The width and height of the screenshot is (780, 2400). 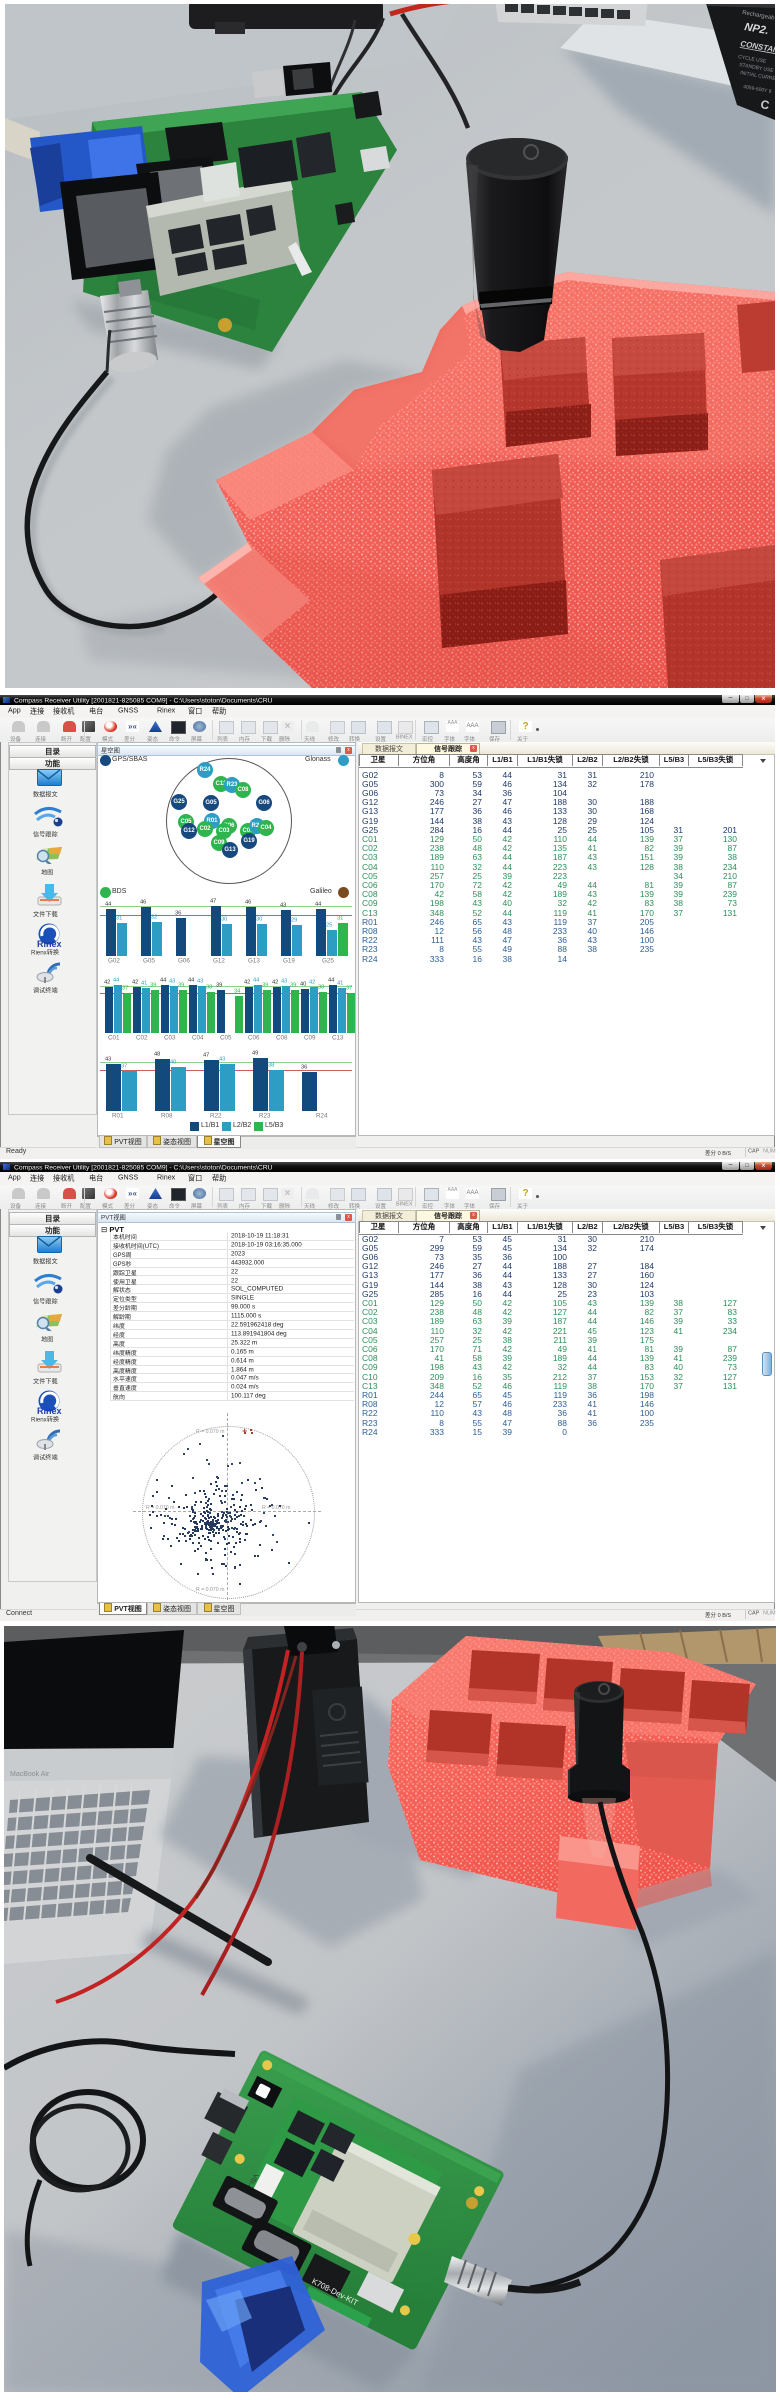 What do you see at coordinates (756, 29) in the screenshot?
I see `svg-text: NP2.` at bounding box center [756, 29].